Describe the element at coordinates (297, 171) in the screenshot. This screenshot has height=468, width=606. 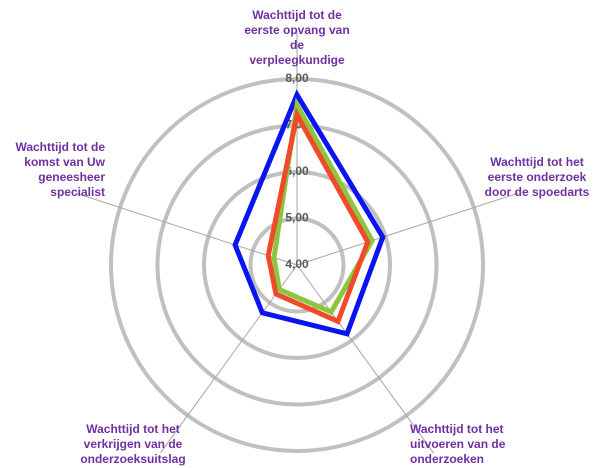
I see `y-tick-label: 6,00` at that location.